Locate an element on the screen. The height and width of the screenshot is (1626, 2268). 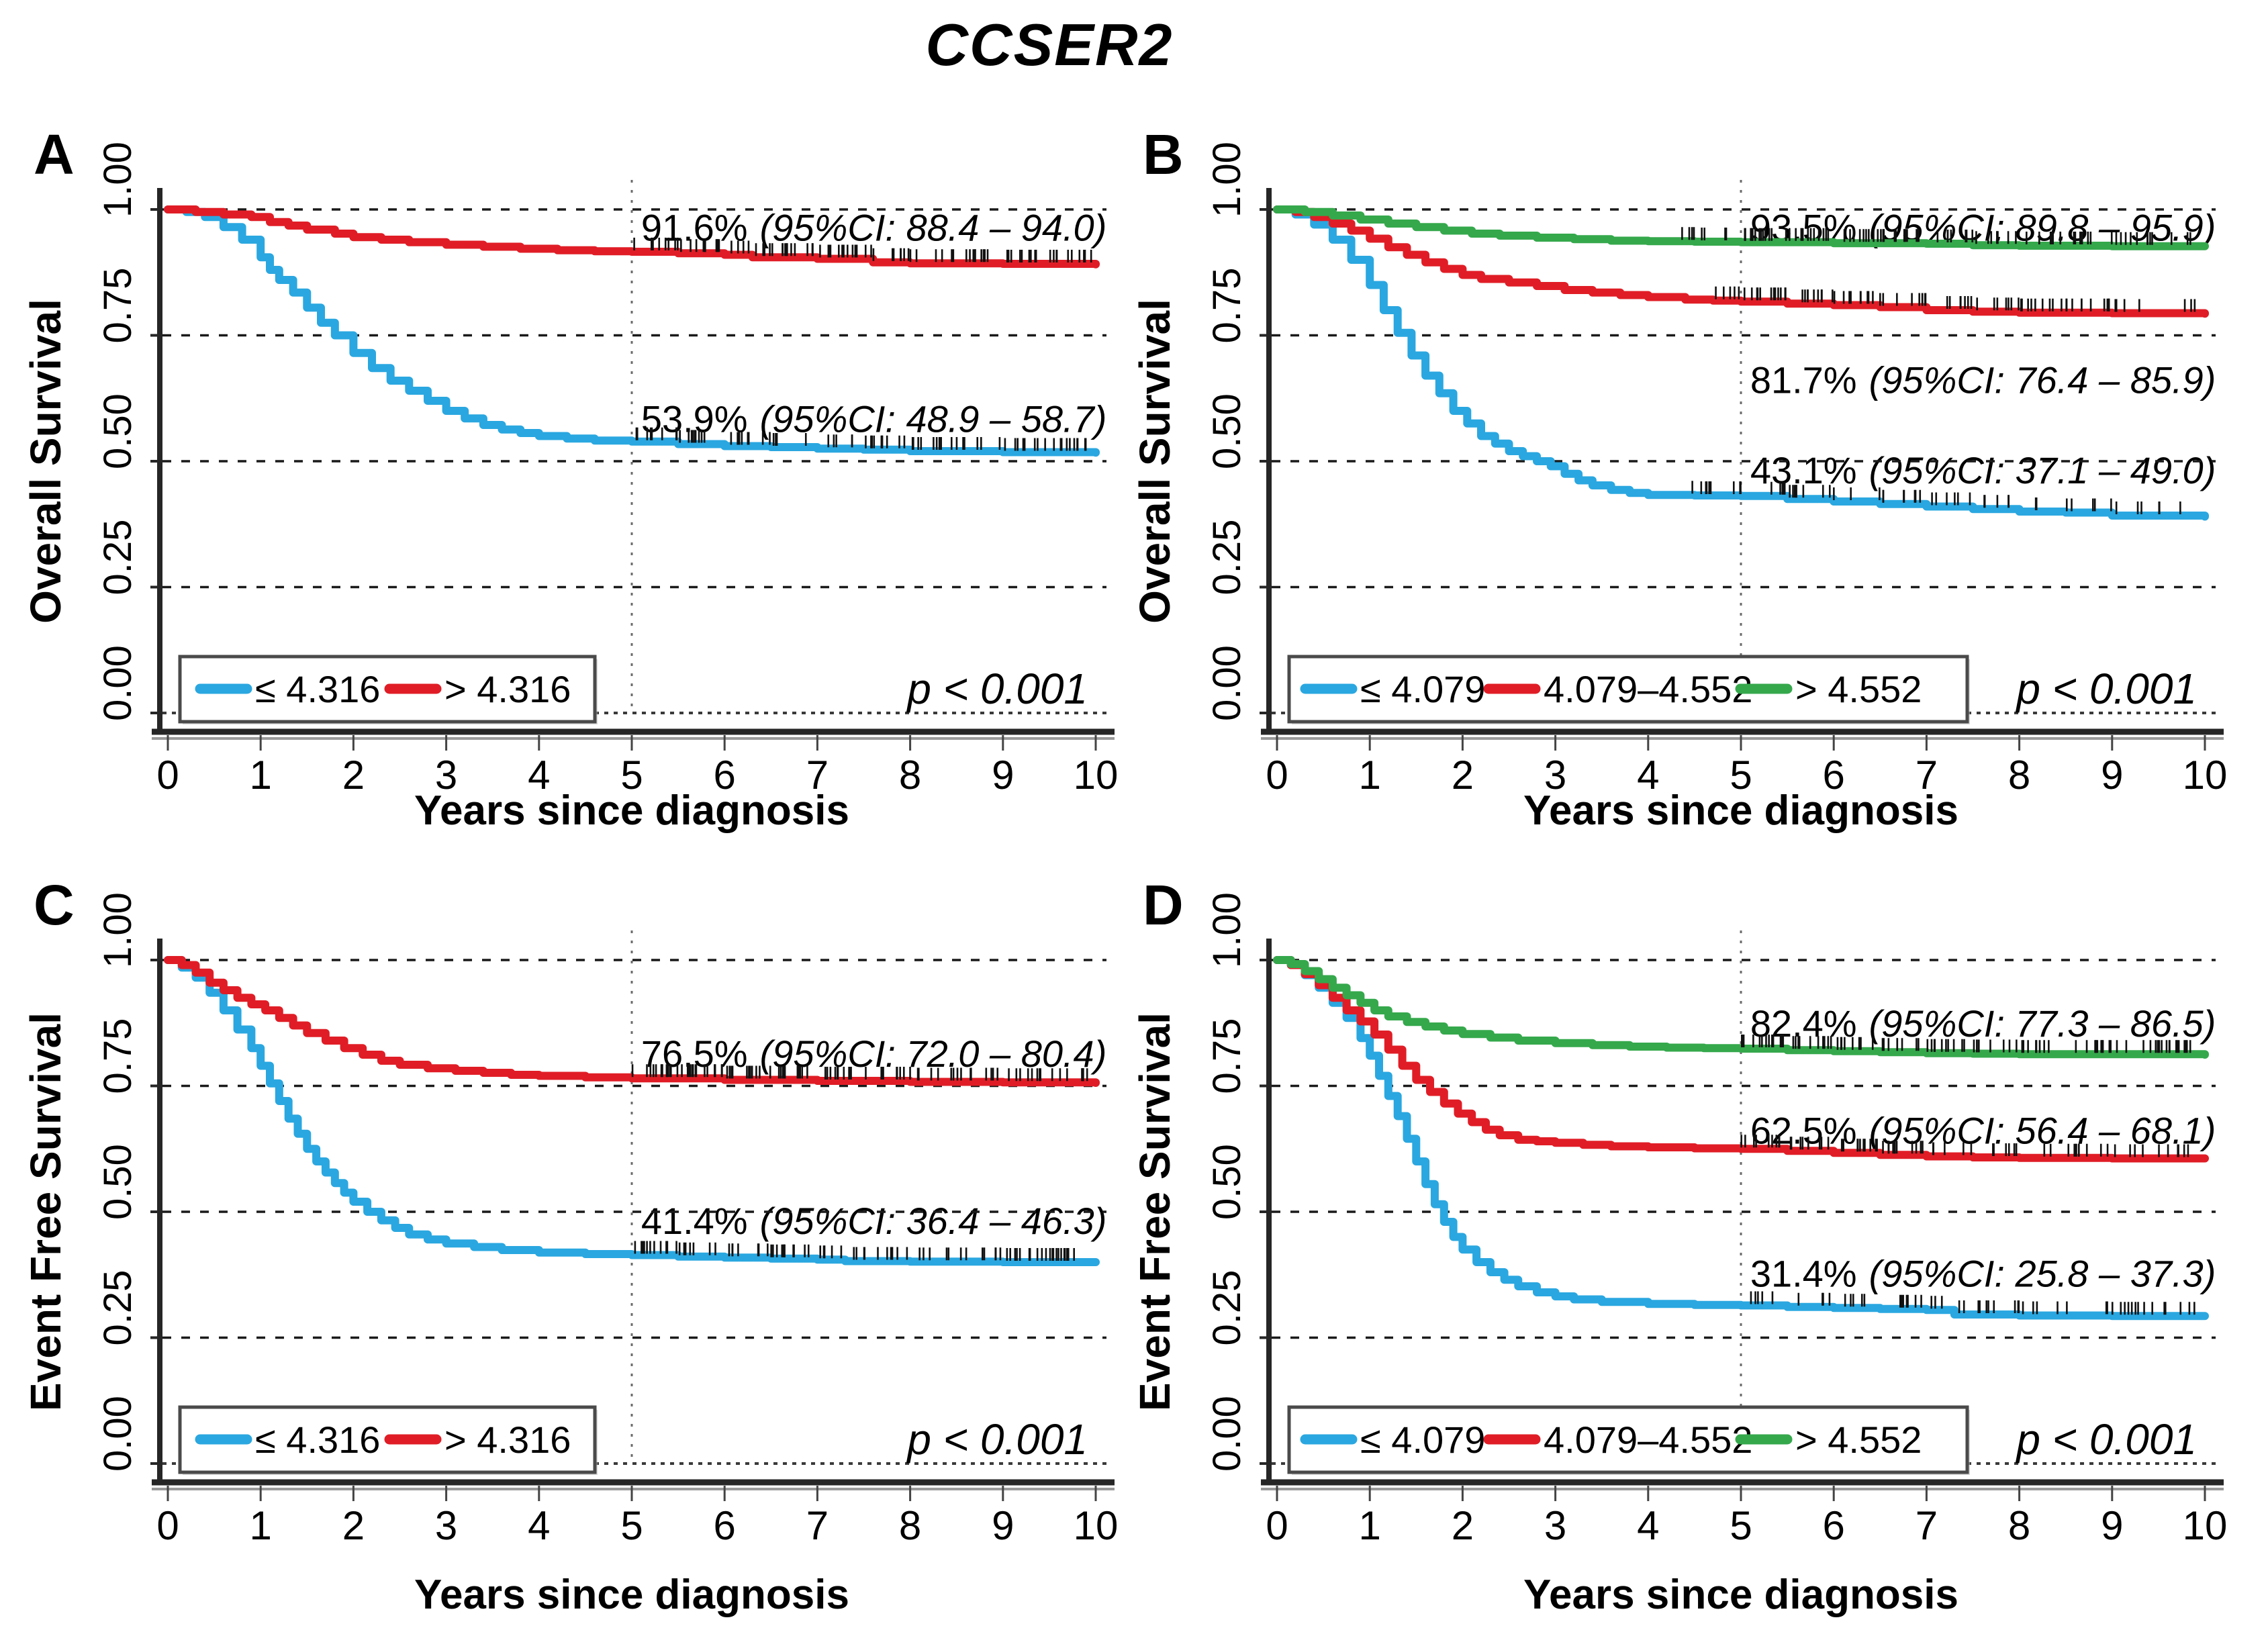
annotation-value: 41.4% is located at coordinates (694, 1221).